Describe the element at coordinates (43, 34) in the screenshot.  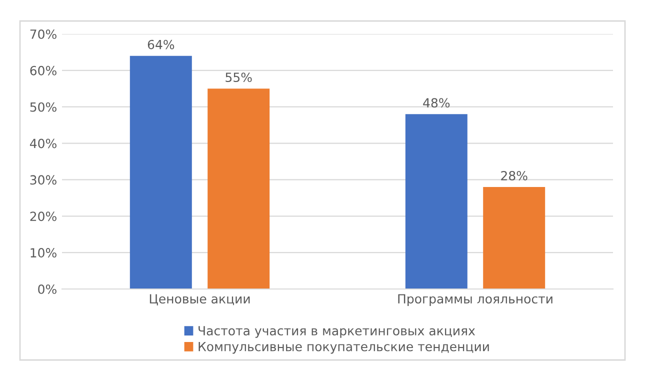
I see `y-tick-label: 70%` at that location.